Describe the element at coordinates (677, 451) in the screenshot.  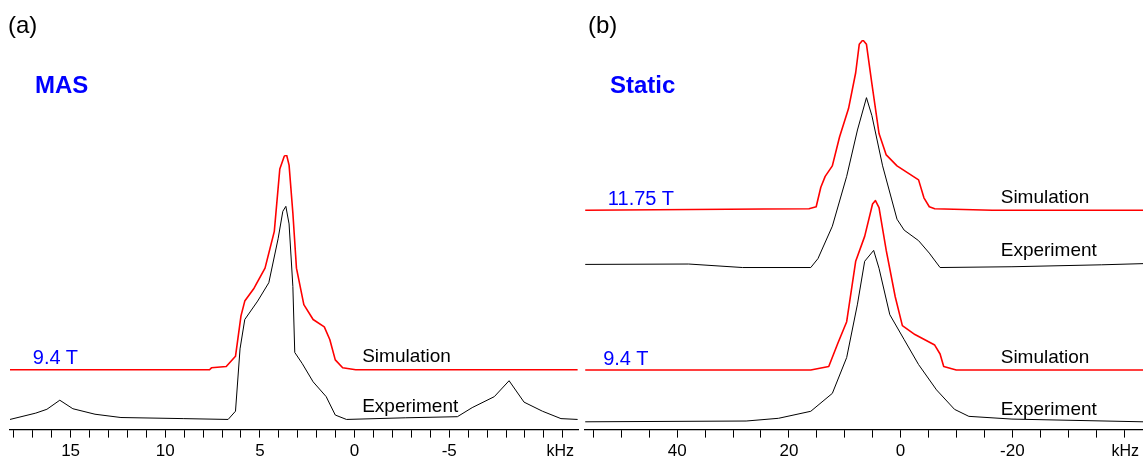
I see `x-tick-label: 40` at that location.